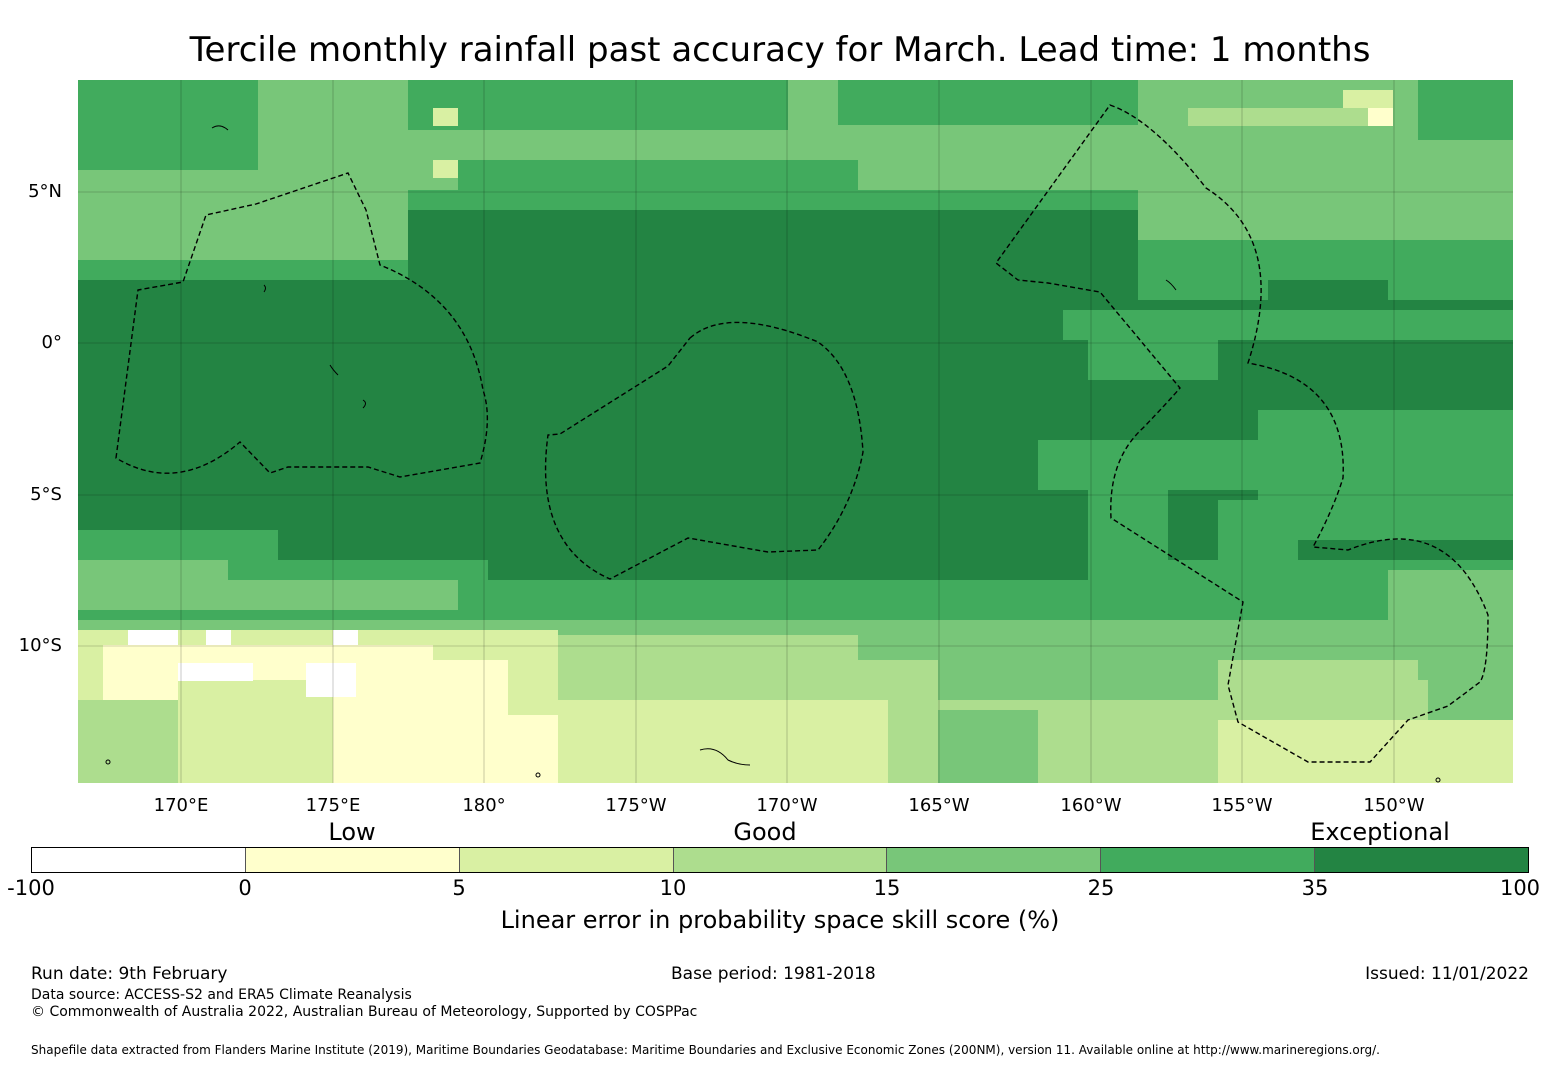  Describe the element at coordinates (1315, 888) in the screenshot. I see `colorbar-tick: 35` at that location.